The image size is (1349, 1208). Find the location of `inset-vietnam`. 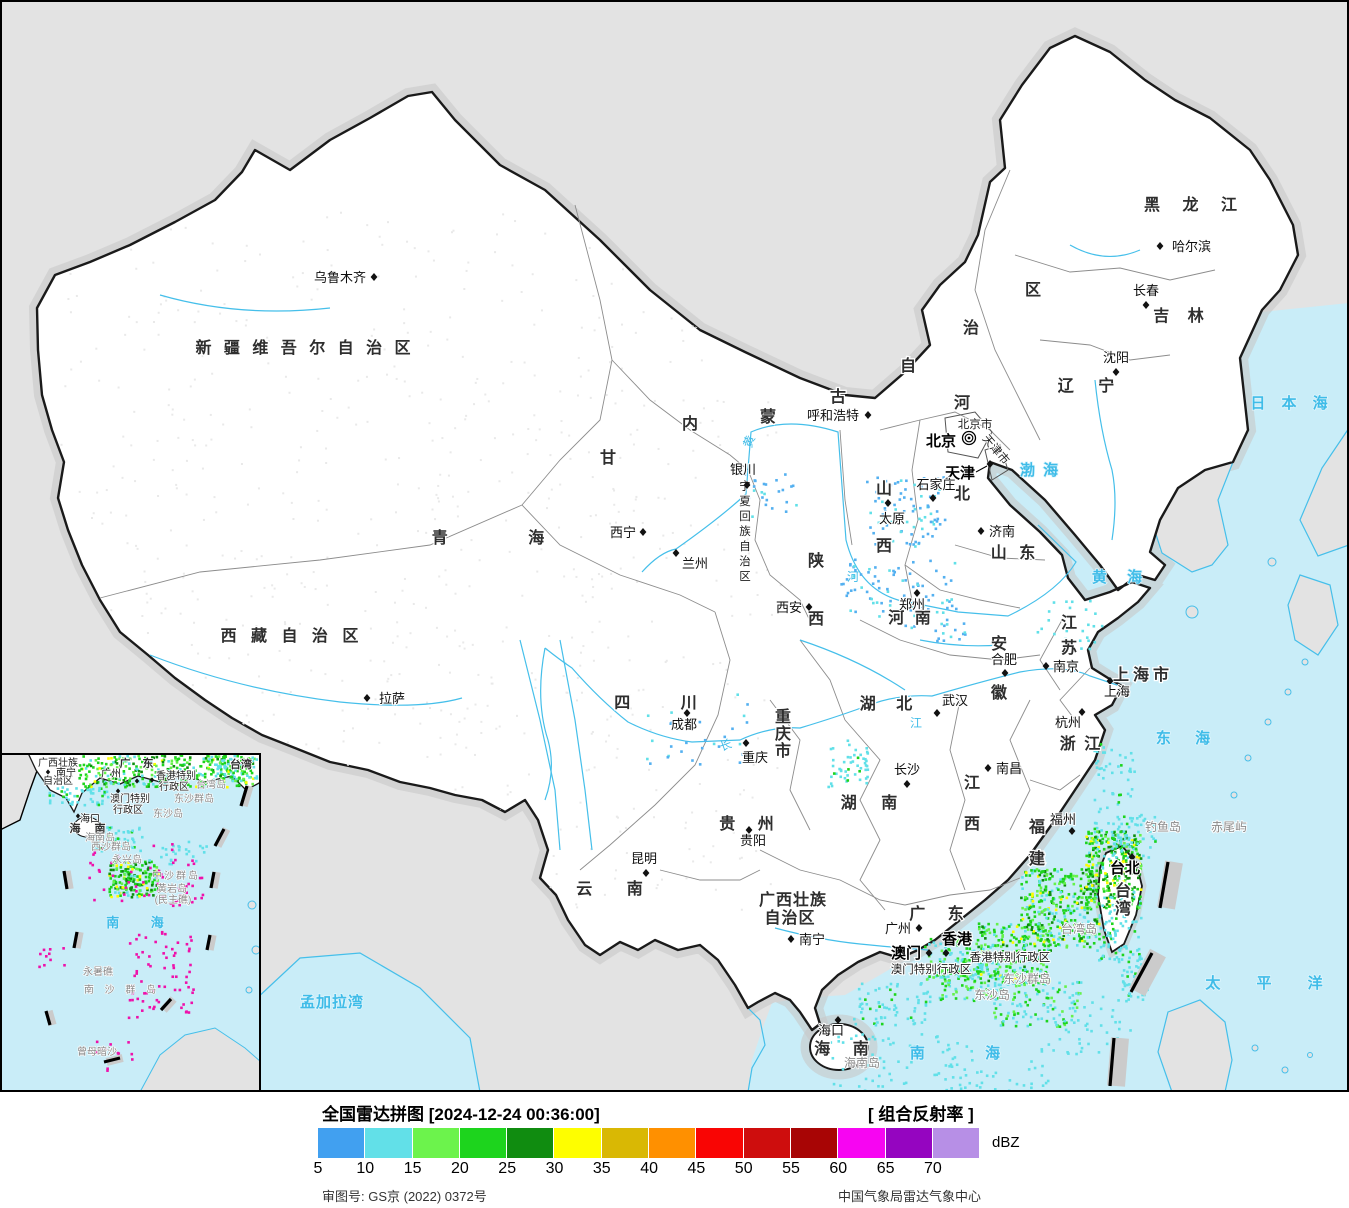

inset-vietnam is located at coordinates (19, 792).